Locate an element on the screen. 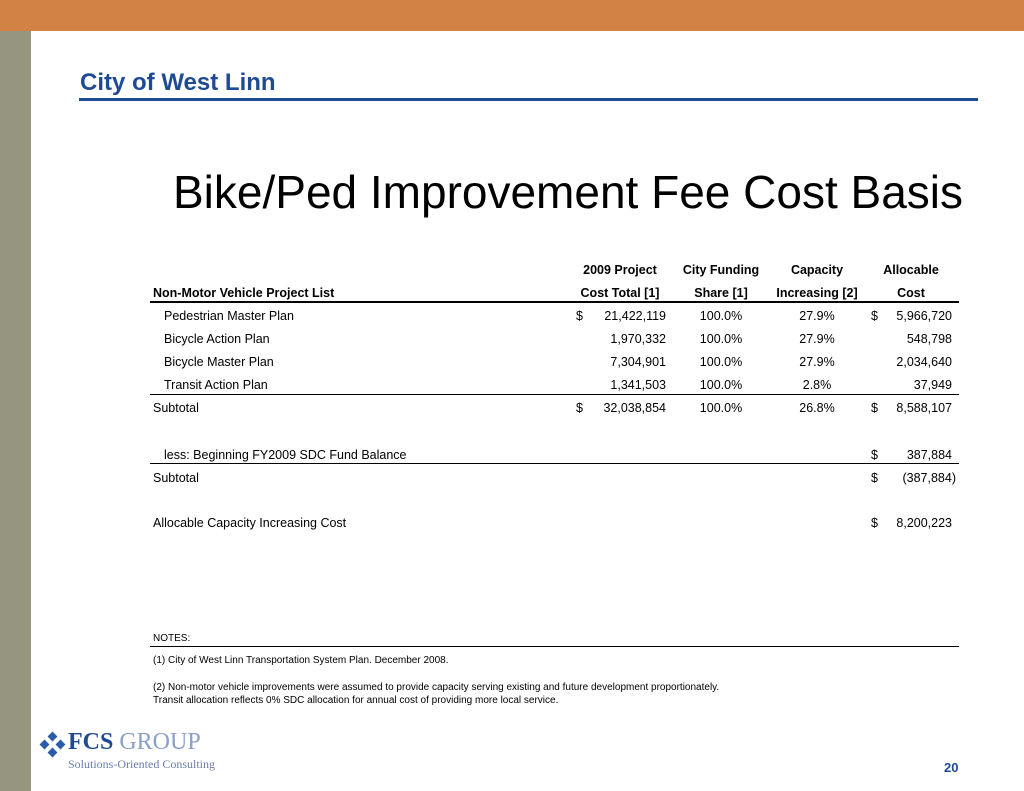  col-header-project-list: Non-Motor Vehicle Project List is located at coordinates (244, 293).